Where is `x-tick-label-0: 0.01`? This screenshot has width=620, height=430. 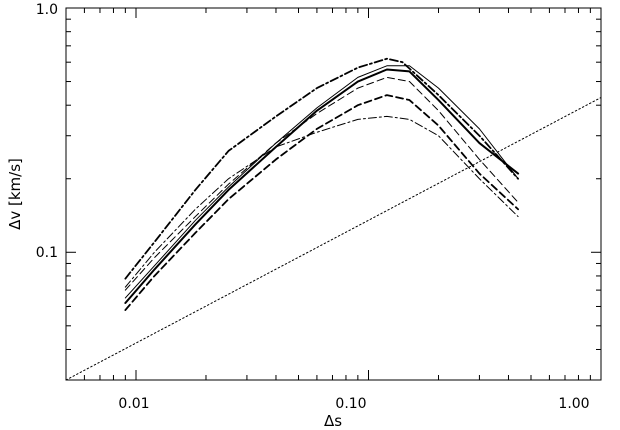 x-tick-label-0: 0.01 is located at coordinates (133, 404).